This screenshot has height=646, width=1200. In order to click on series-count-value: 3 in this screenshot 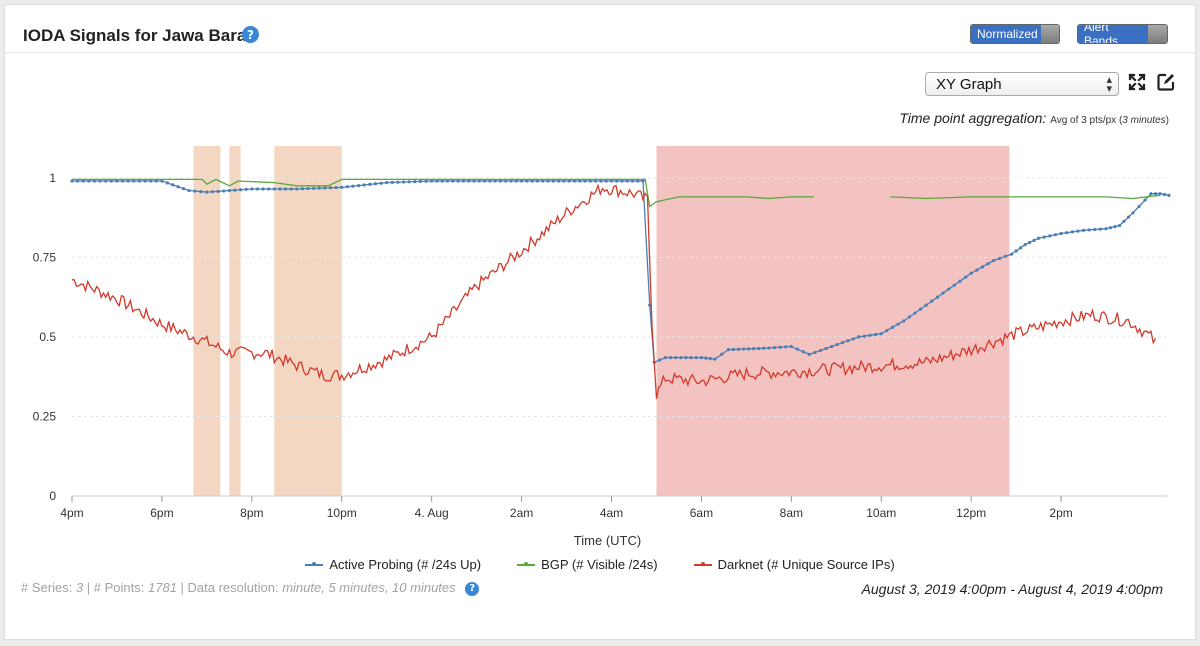, I will do `click(79, 587)`.